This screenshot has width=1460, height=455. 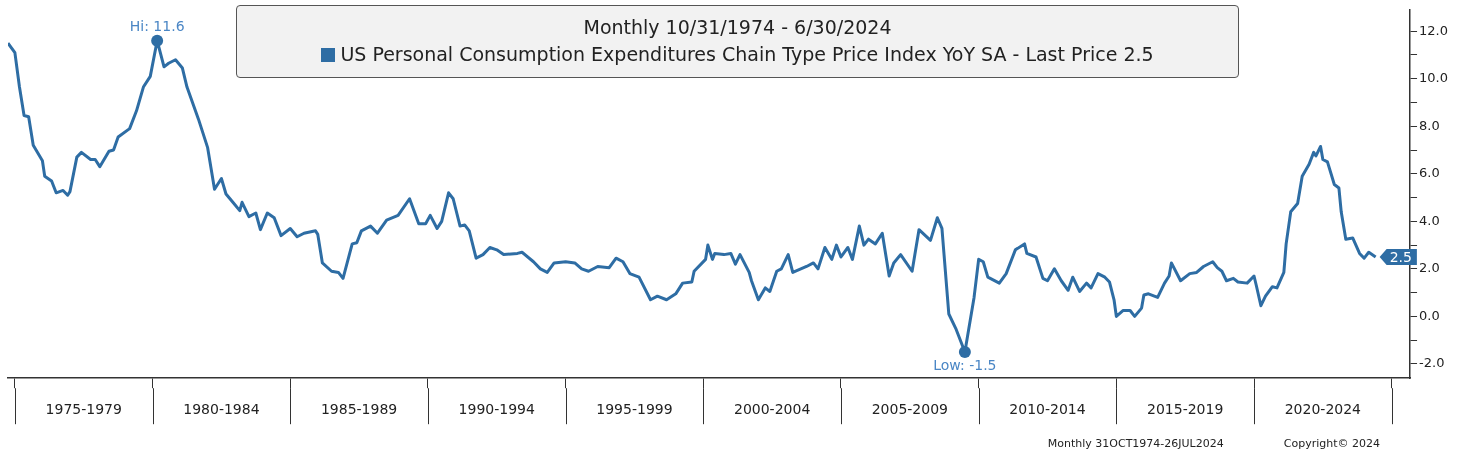 I want to click on y-tick-label: 12.0, so click(x=1434, y=30).